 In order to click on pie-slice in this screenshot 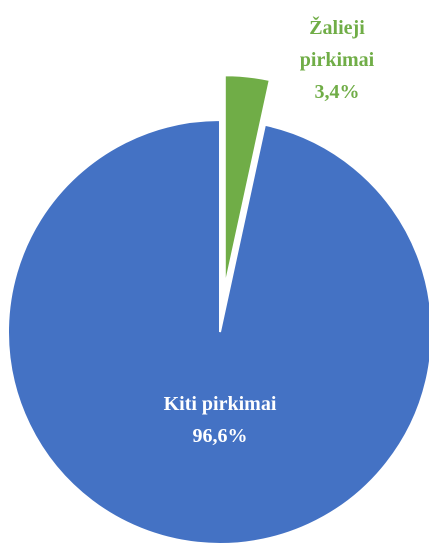, I will do `click(247, 181)`.